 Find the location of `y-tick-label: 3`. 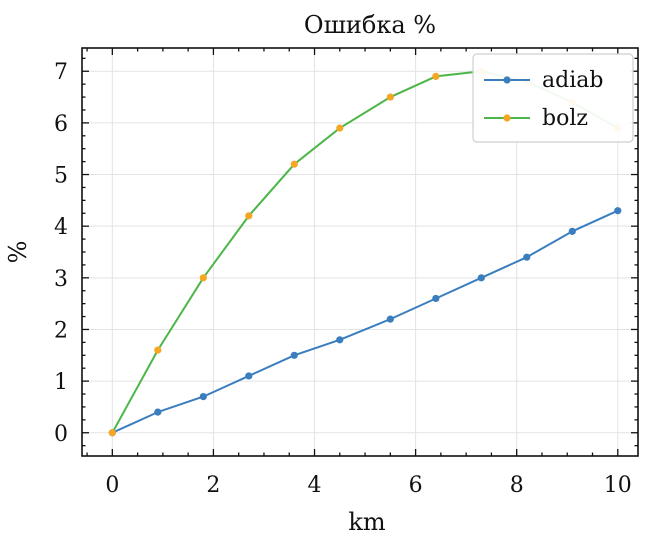

y-tick-label: 3 is located at coordinates (61, 279).